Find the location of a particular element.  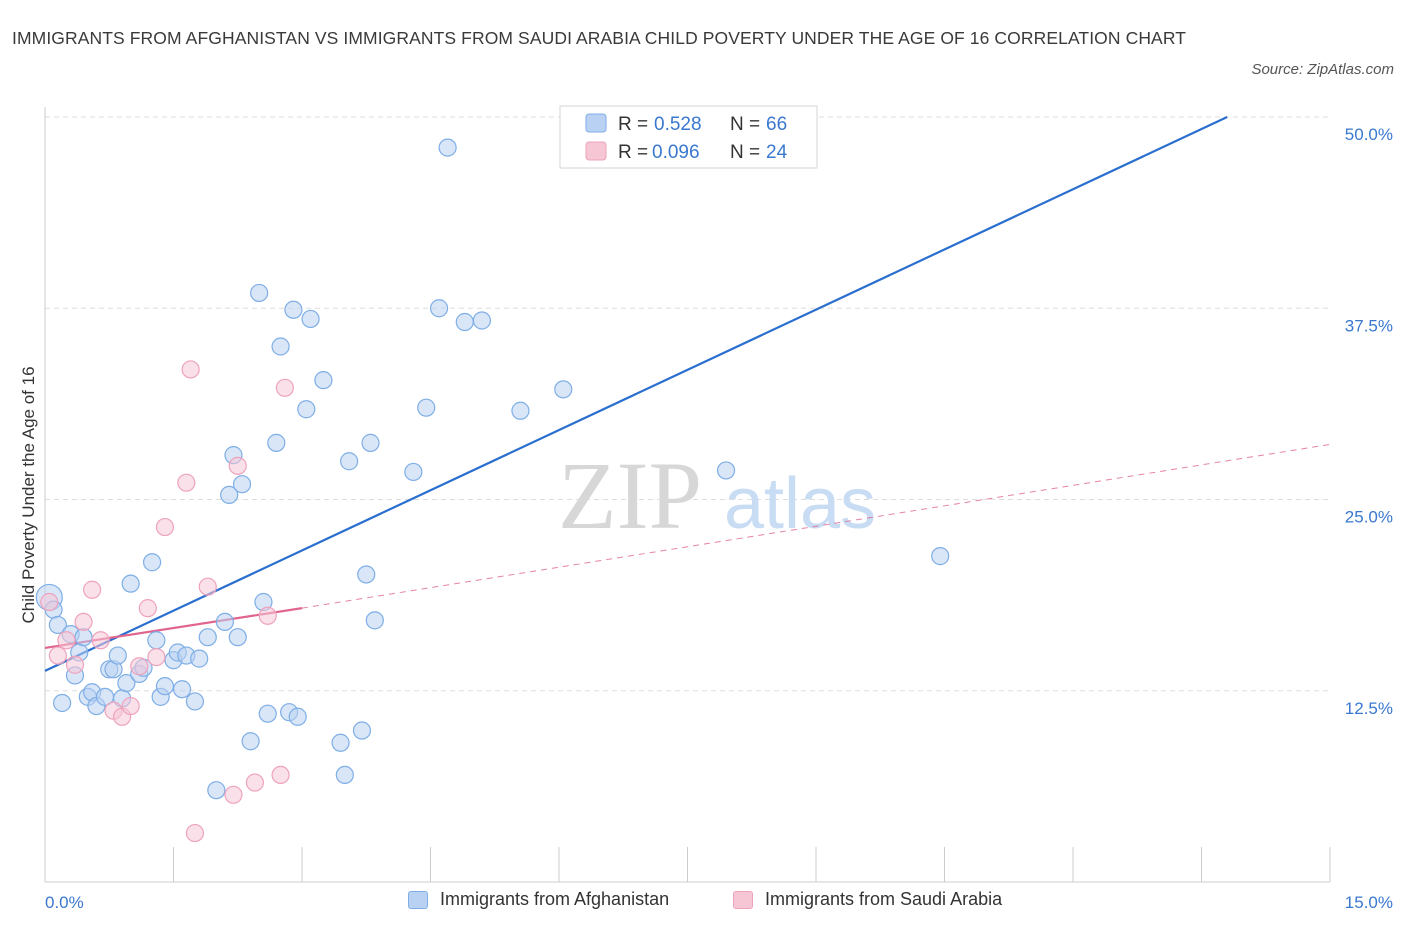

legend-n-value-1: 66 is located at coordinates (776, 124).